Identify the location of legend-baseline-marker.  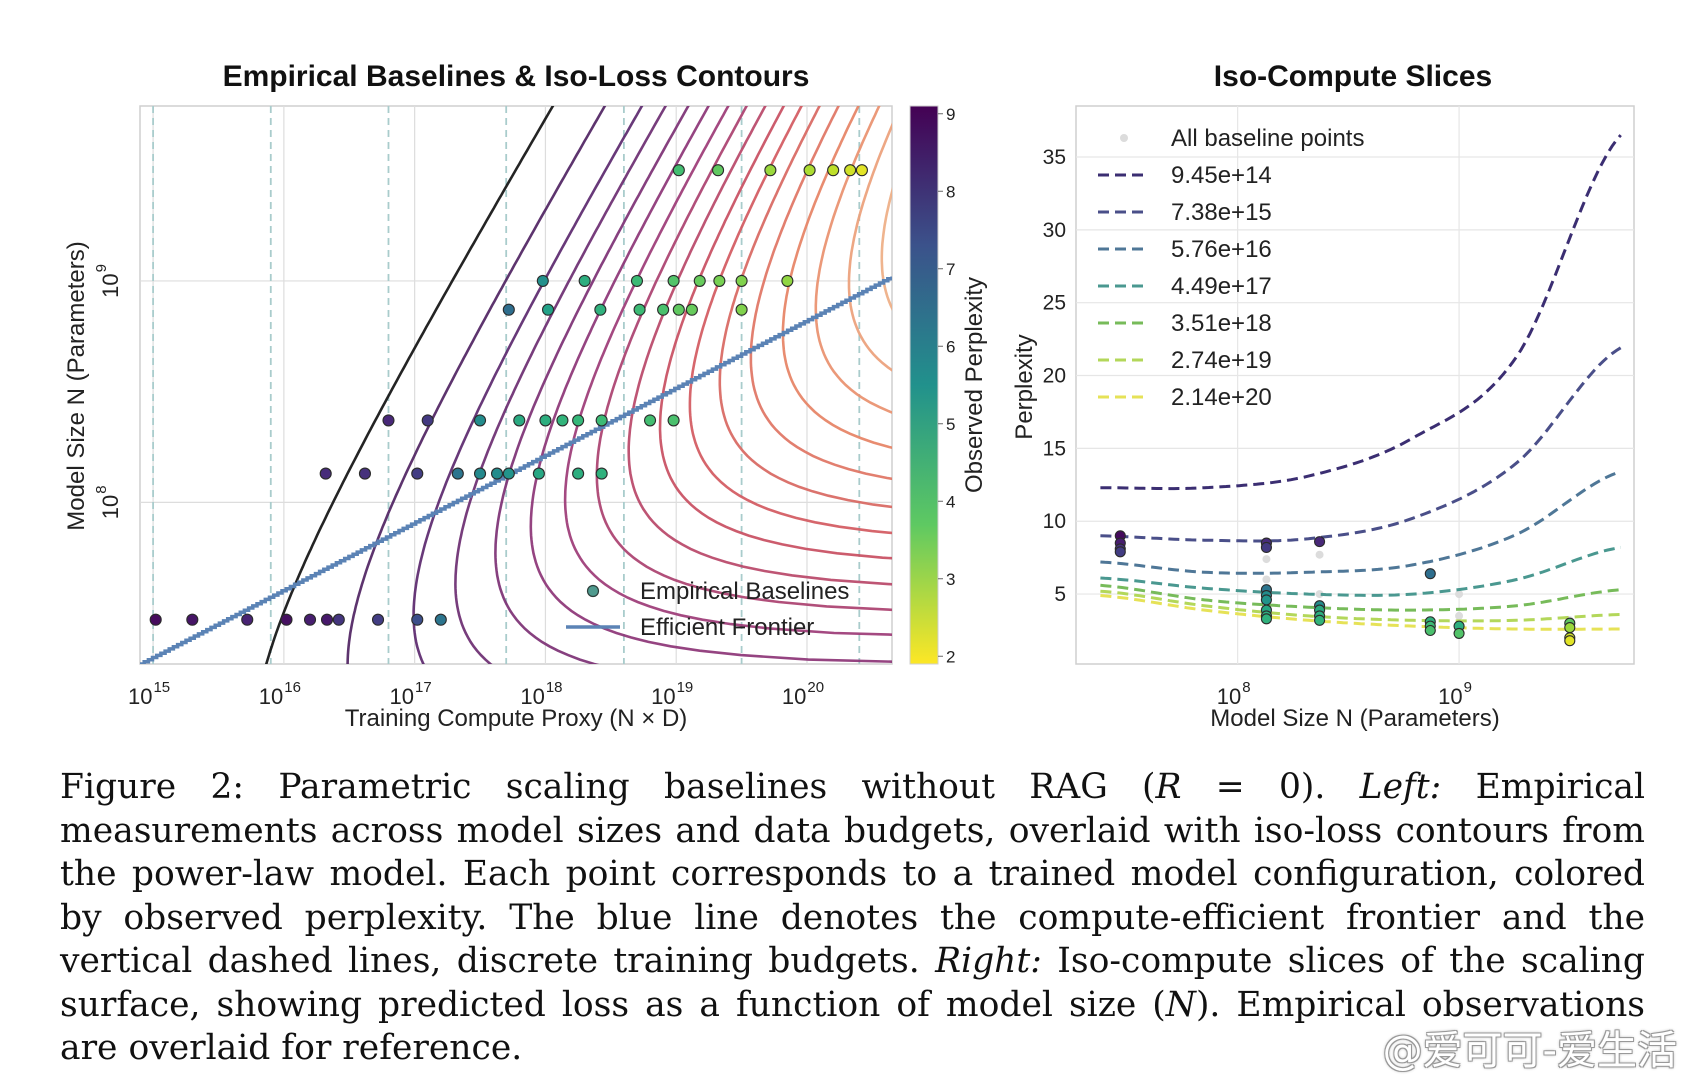
(593, 591).